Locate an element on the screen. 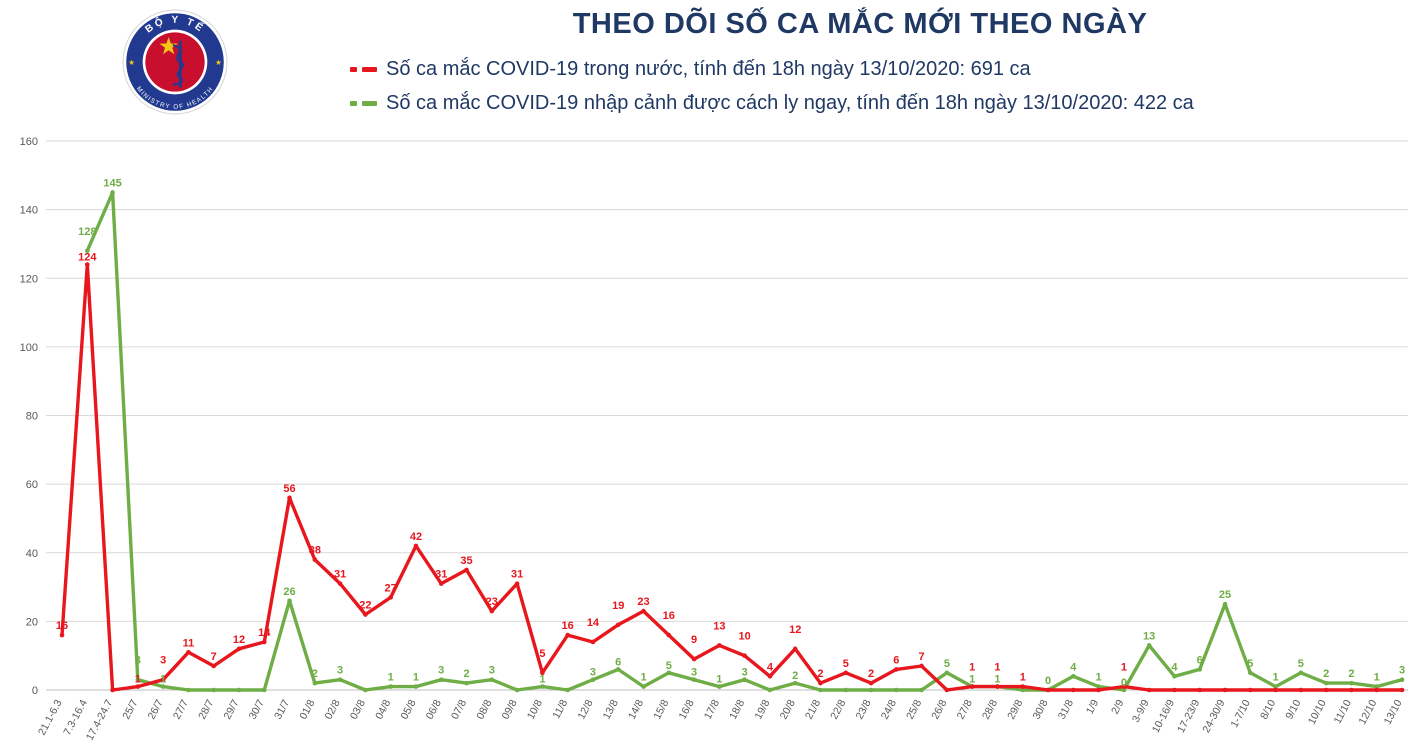  moh-logo: BỘ Y TẾ MINISTRY OF HEALTH ★ ★ is located at coordinates (175, 62).